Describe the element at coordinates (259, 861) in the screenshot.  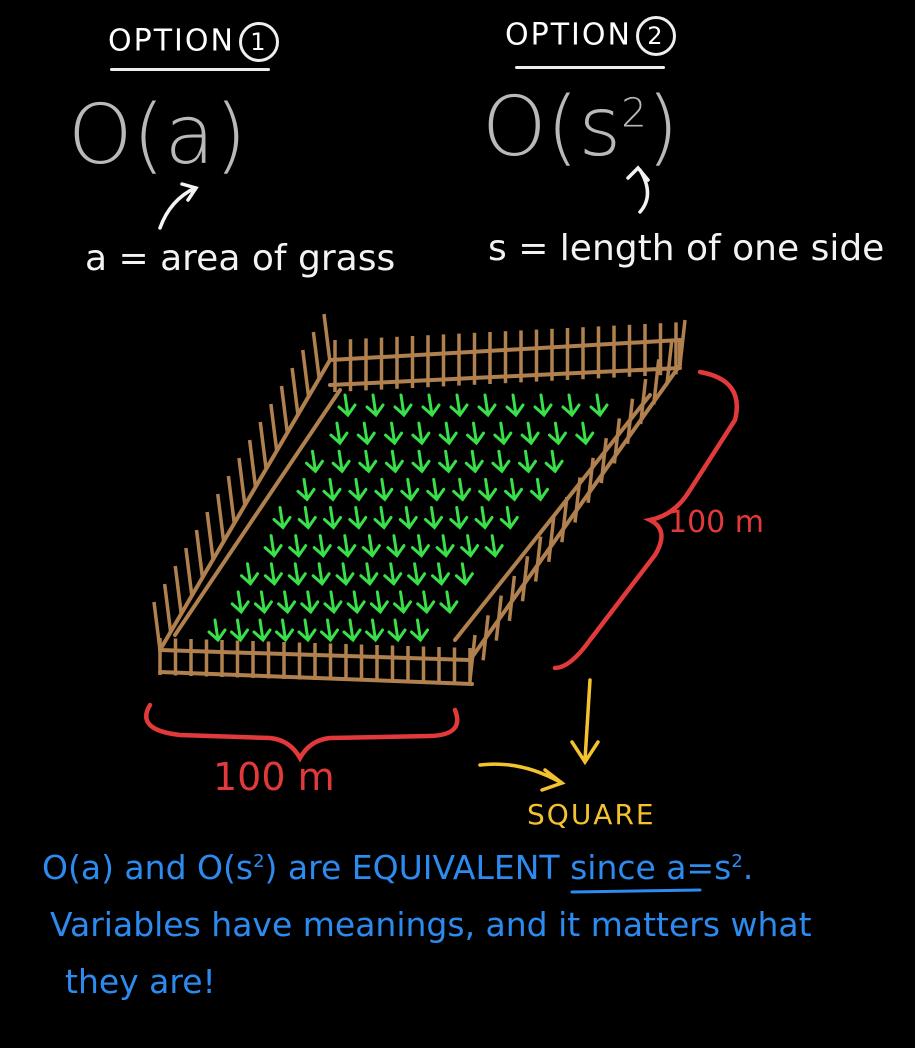
I see `conclusion-exp-1: 2` at that location.